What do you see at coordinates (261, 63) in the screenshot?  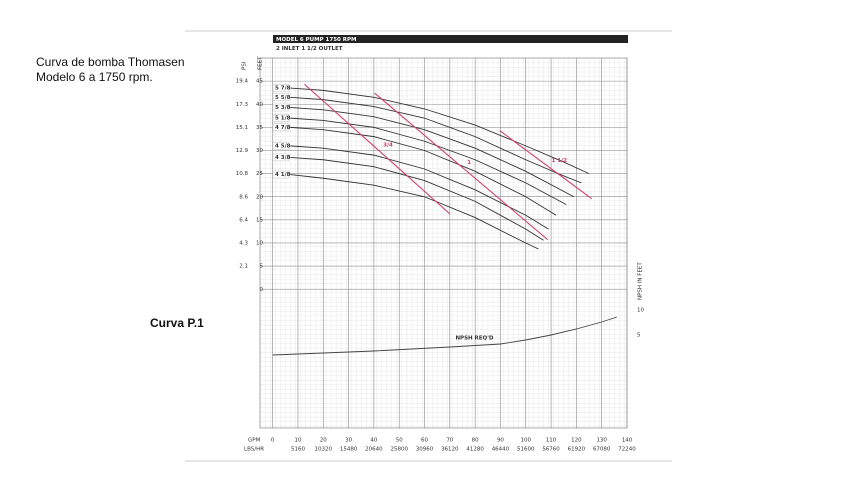 I see `y-label: FEET` at bounding box center [261, 63].